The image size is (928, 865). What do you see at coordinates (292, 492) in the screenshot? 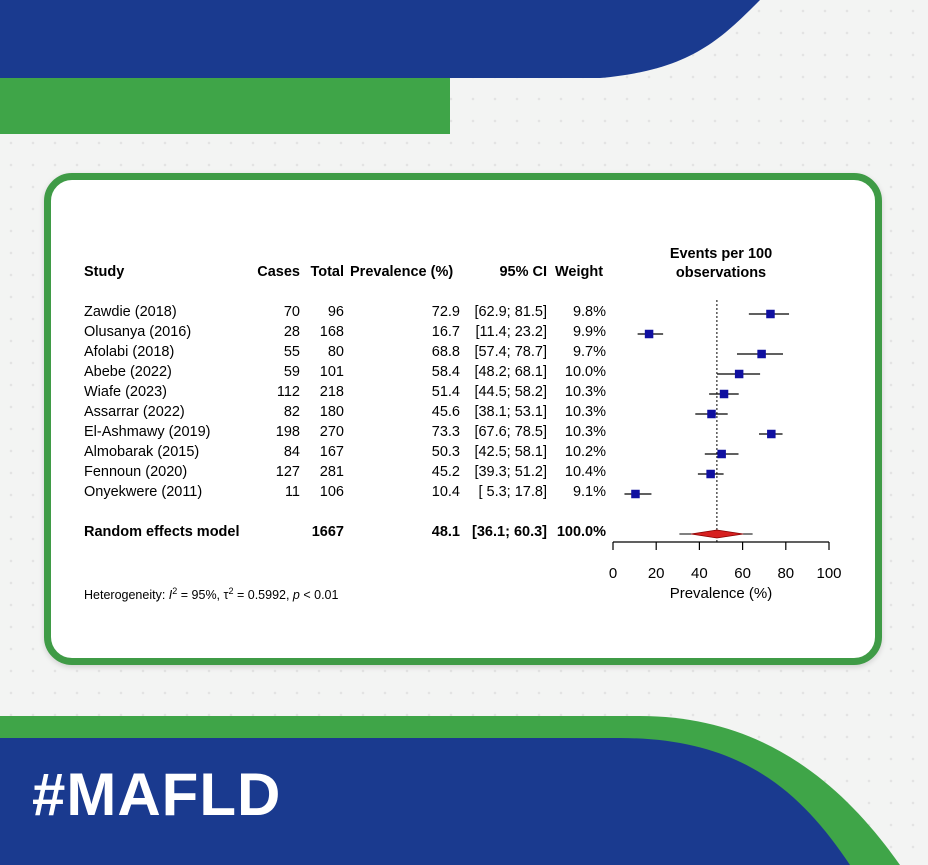
I see `row-cases: 11` at bounding box center [292, 492].